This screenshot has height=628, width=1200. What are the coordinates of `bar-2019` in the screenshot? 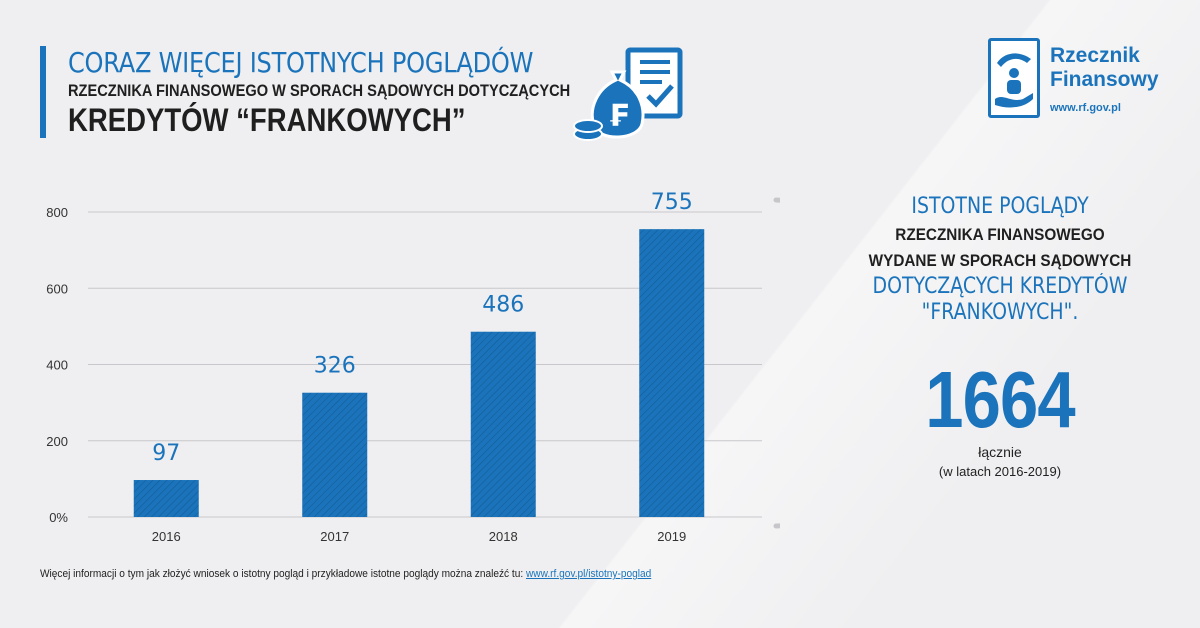 It's located at (672, 373).